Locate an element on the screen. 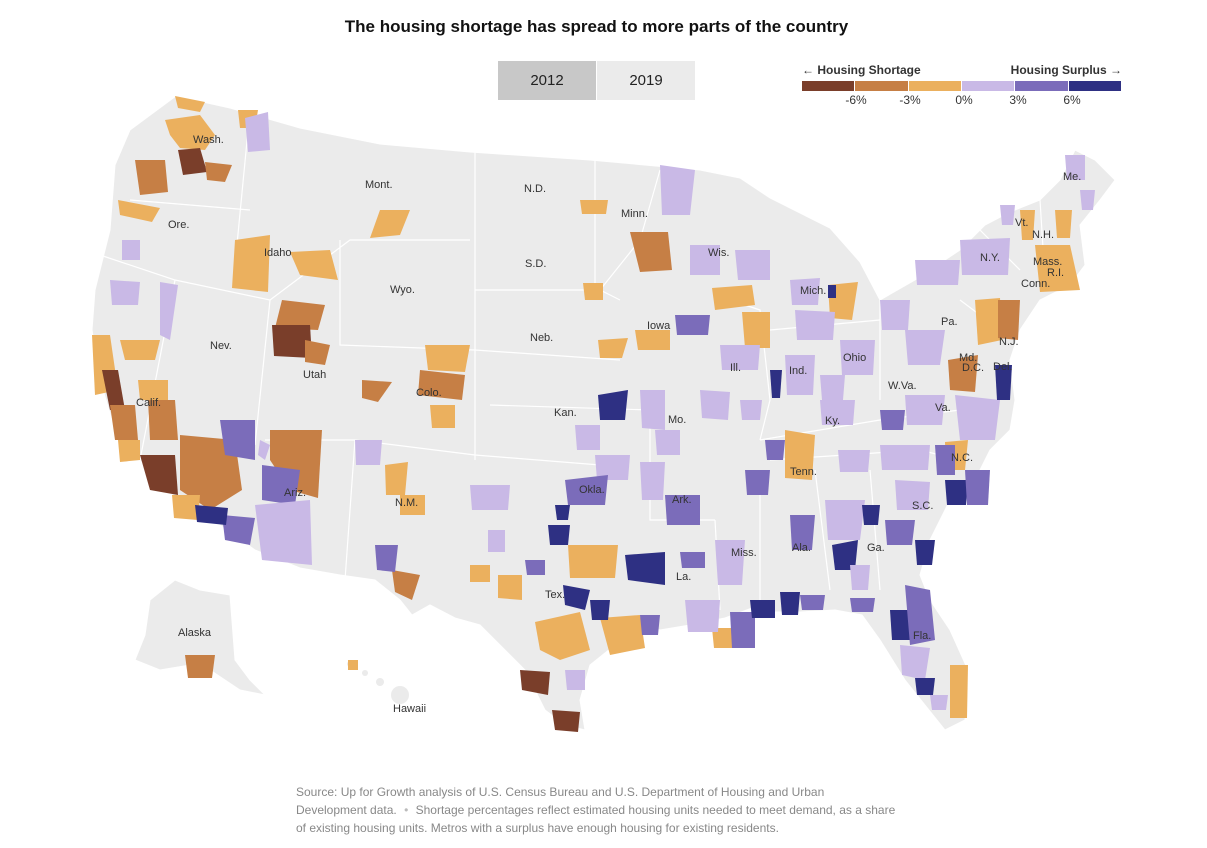 The image size is (1207, 848). state-label: N.J. is located at coordinates (1009, 342).